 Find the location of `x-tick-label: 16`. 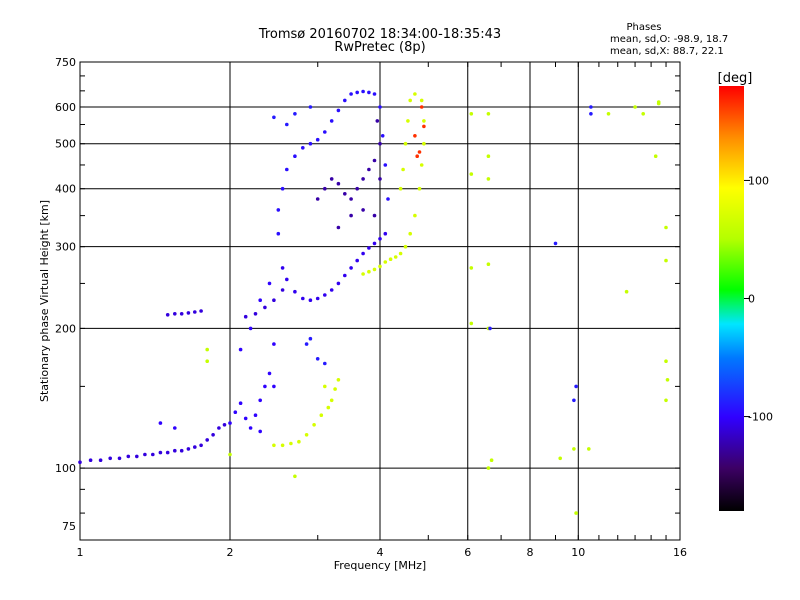

x-tick-label: 16 is located at coordinates (680, 552).